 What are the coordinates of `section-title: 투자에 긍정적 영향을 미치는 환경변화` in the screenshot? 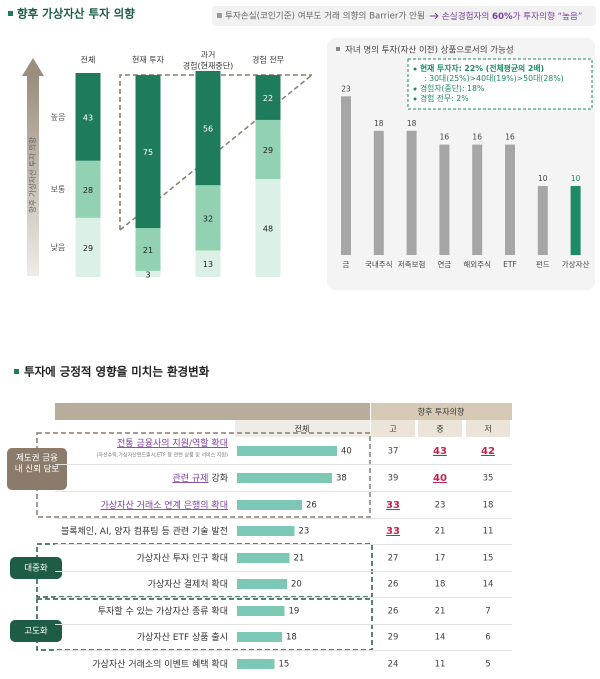 It's located at (117, 372).